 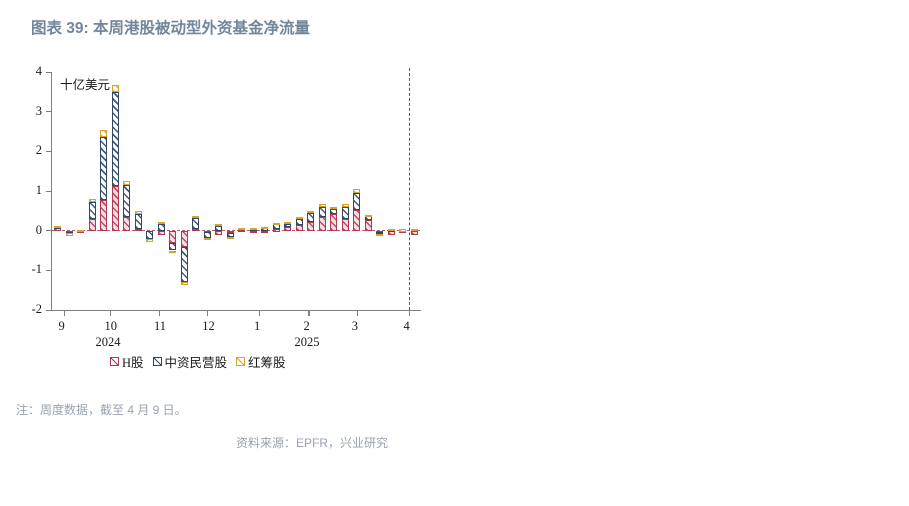 What do you see at coordinates (406, 326) in the screenshot?
I see `chart-39-x-tick-label: 4` at bounding box center [406, 326].